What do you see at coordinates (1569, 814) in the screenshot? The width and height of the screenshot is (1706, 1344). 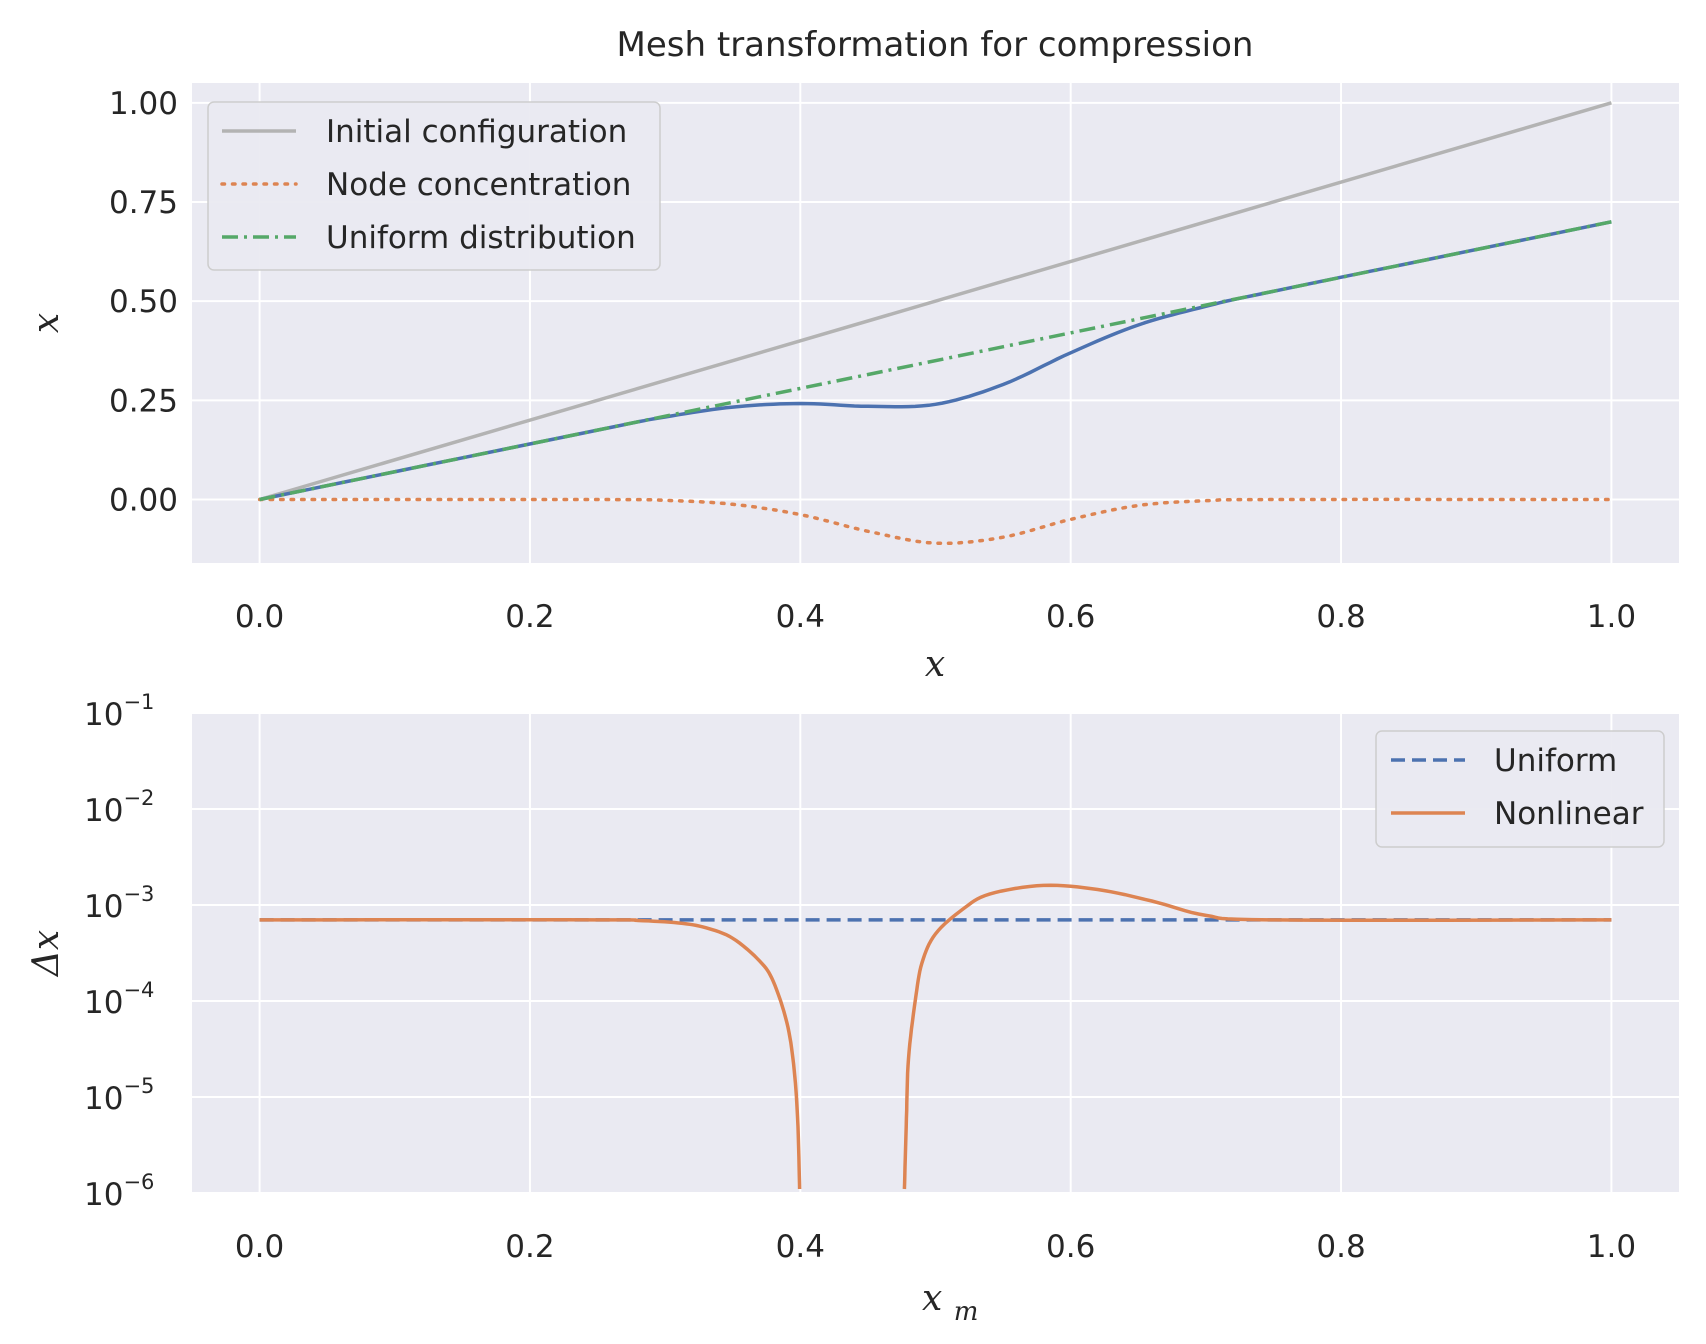 I see `bottom-legend-label: Nonlinear` at bounding box center [1569, 814].